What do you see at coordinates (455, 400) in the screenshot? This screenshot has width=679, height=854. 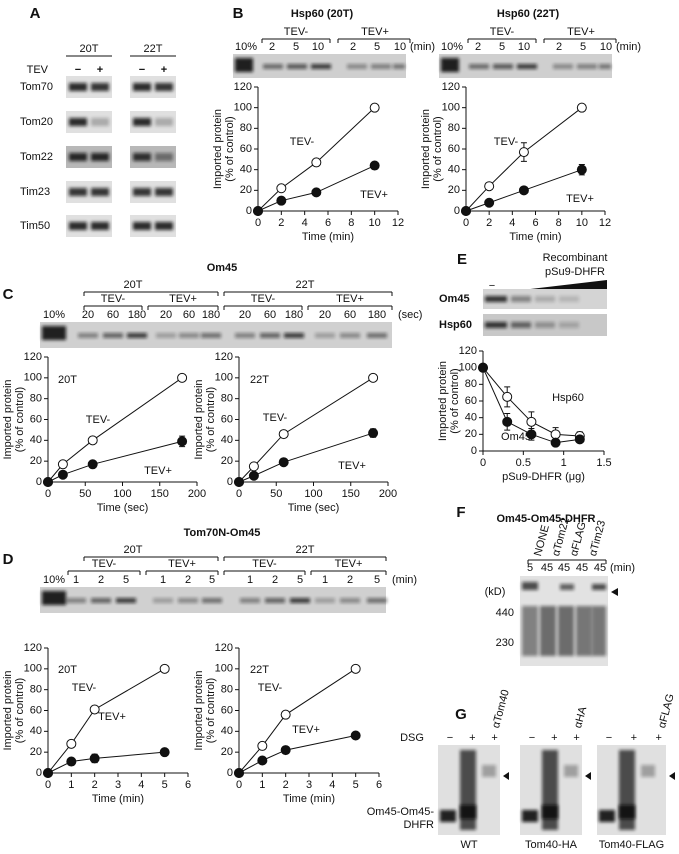 I see `y-axis-label: (% of control)` at bounding box center [455, 400].